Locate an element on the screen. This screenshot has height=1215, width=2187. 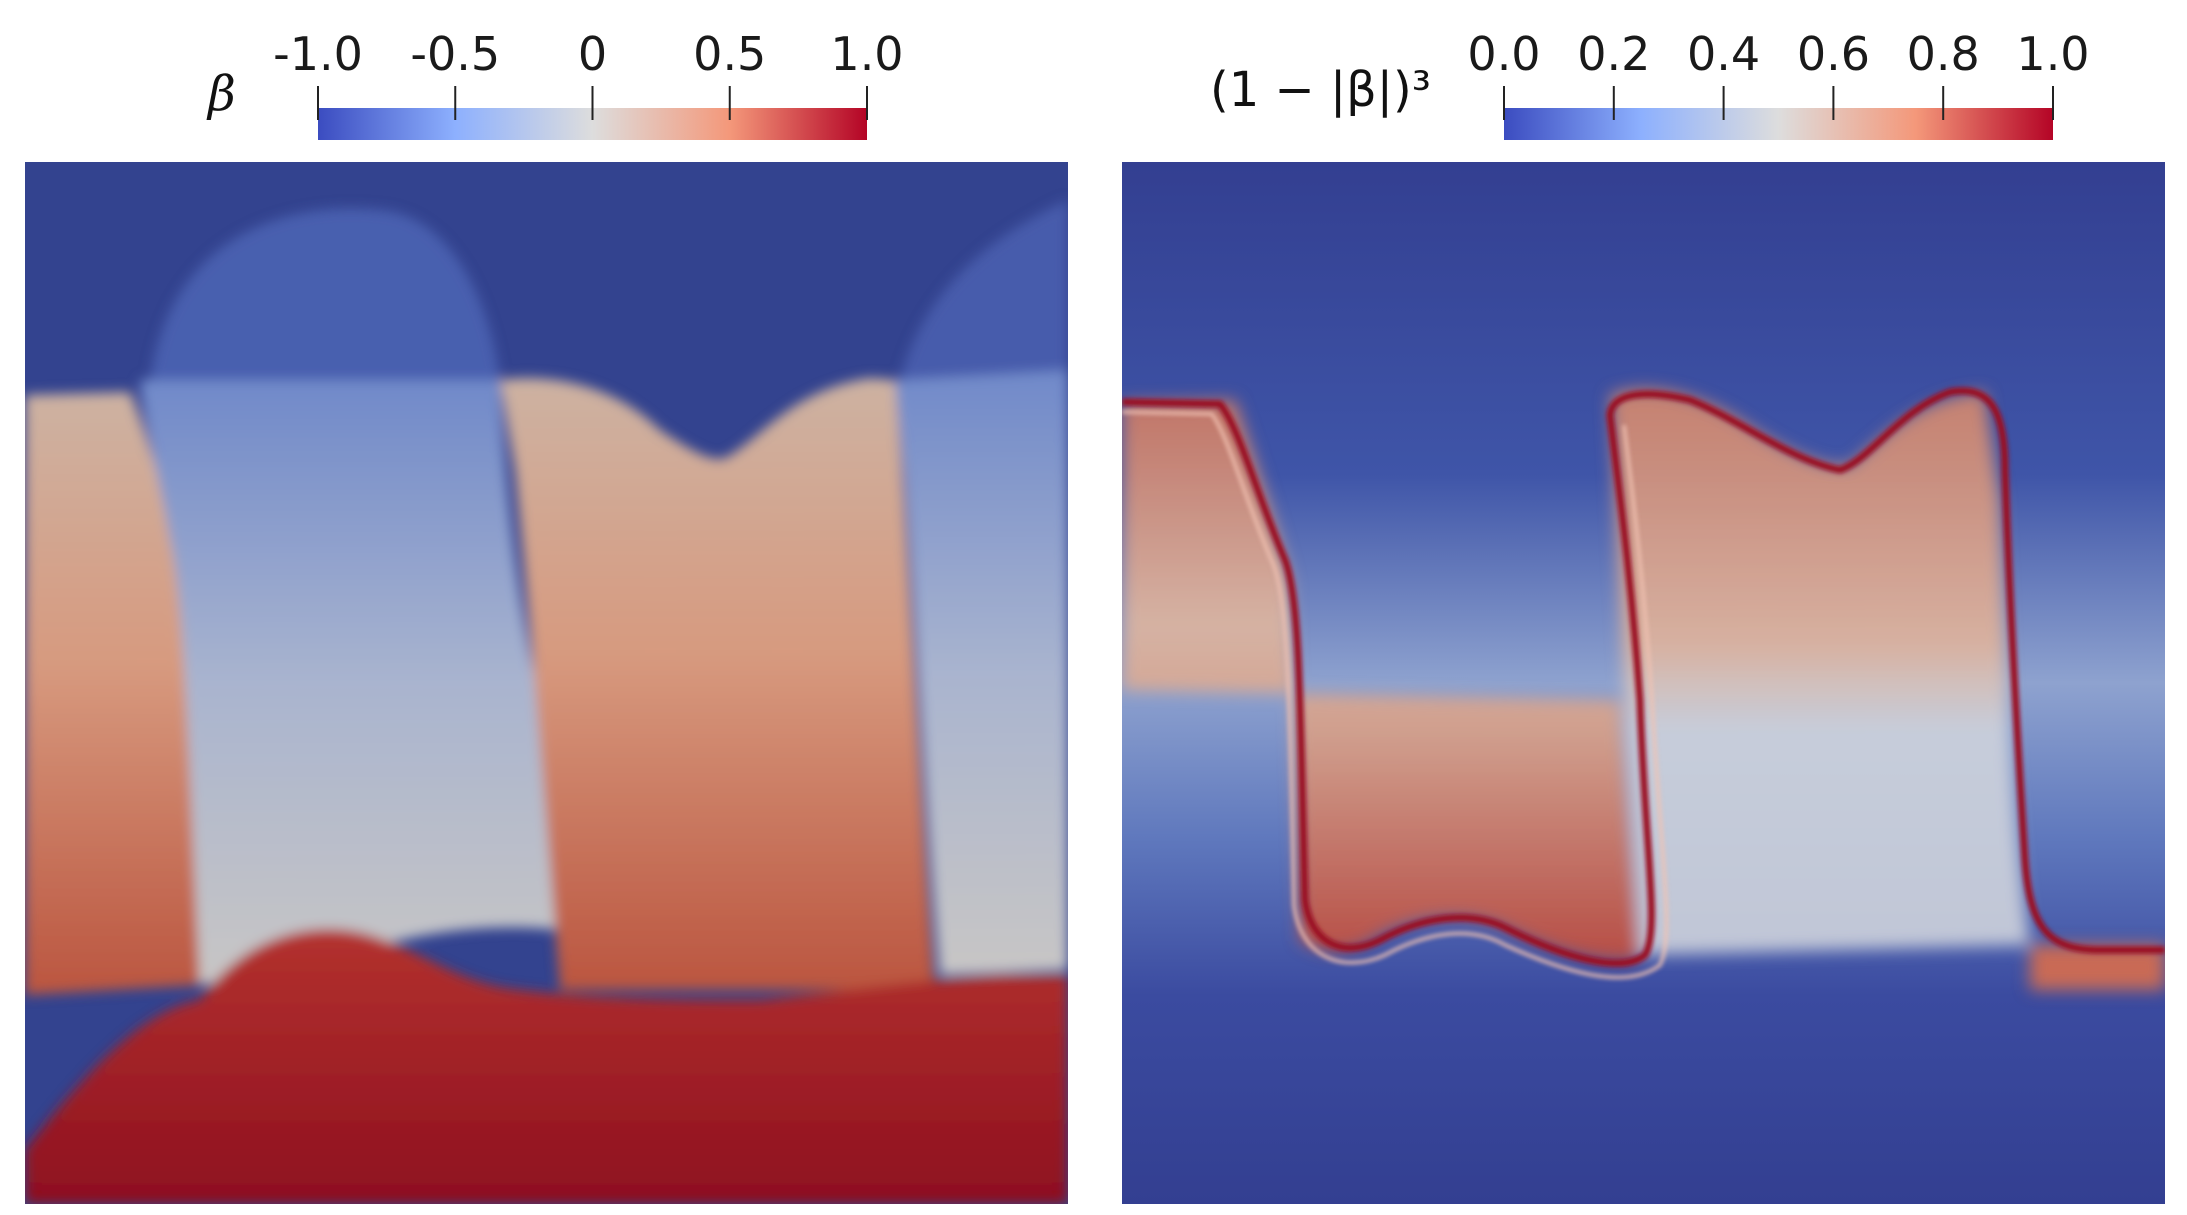
left-tick-label: -1.0 is located at coordinates (318, 54).